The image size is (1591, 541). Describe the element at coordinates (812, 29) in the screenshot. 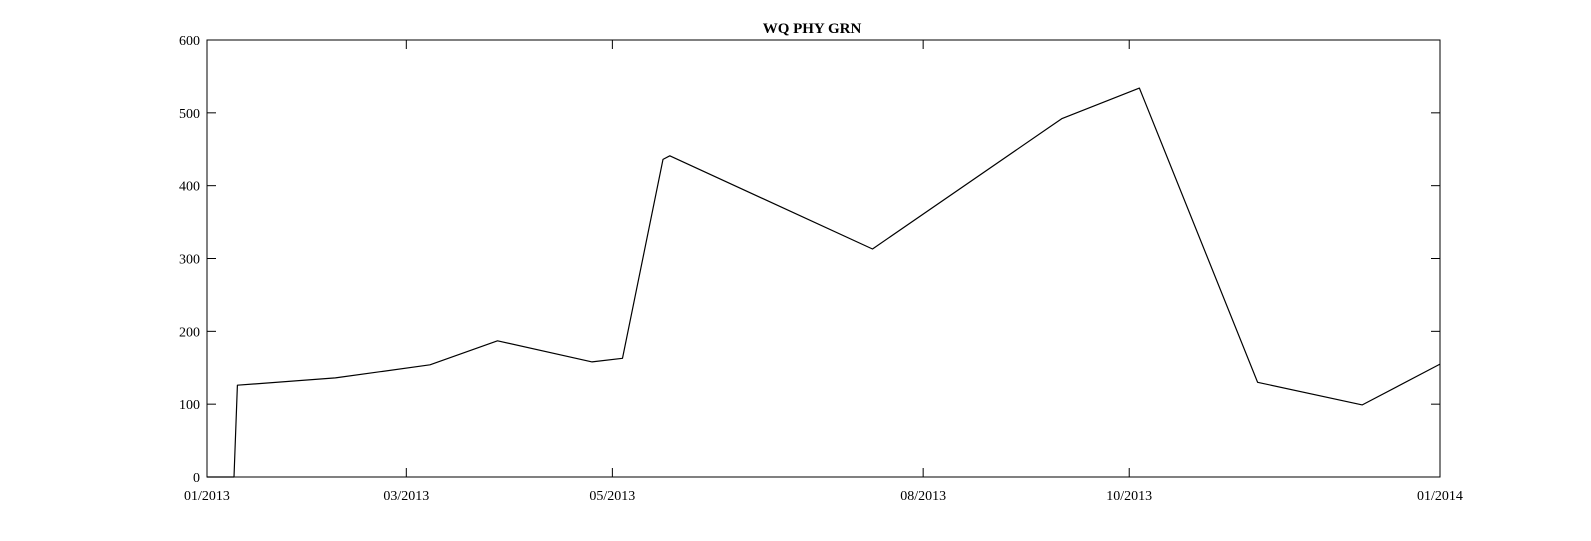

I see `chart-title: WQ PHY GRN` at that location.